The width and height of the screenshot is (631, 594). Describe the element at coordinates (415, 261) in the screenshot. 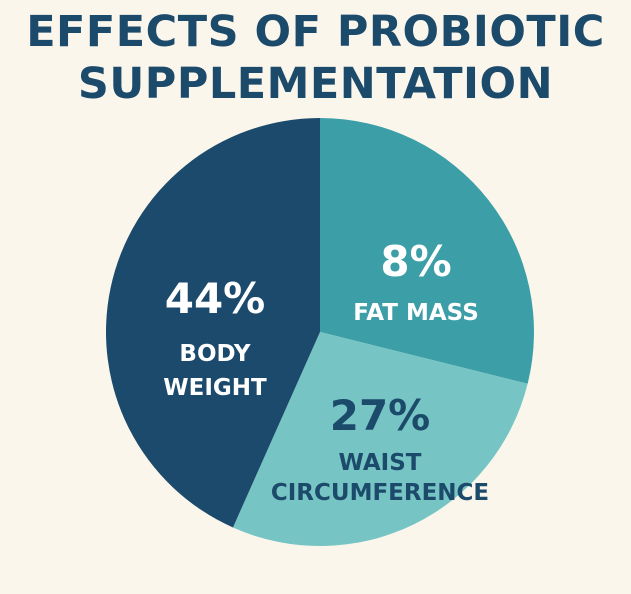

I see `slice-value-label-1: 8%` at that location.